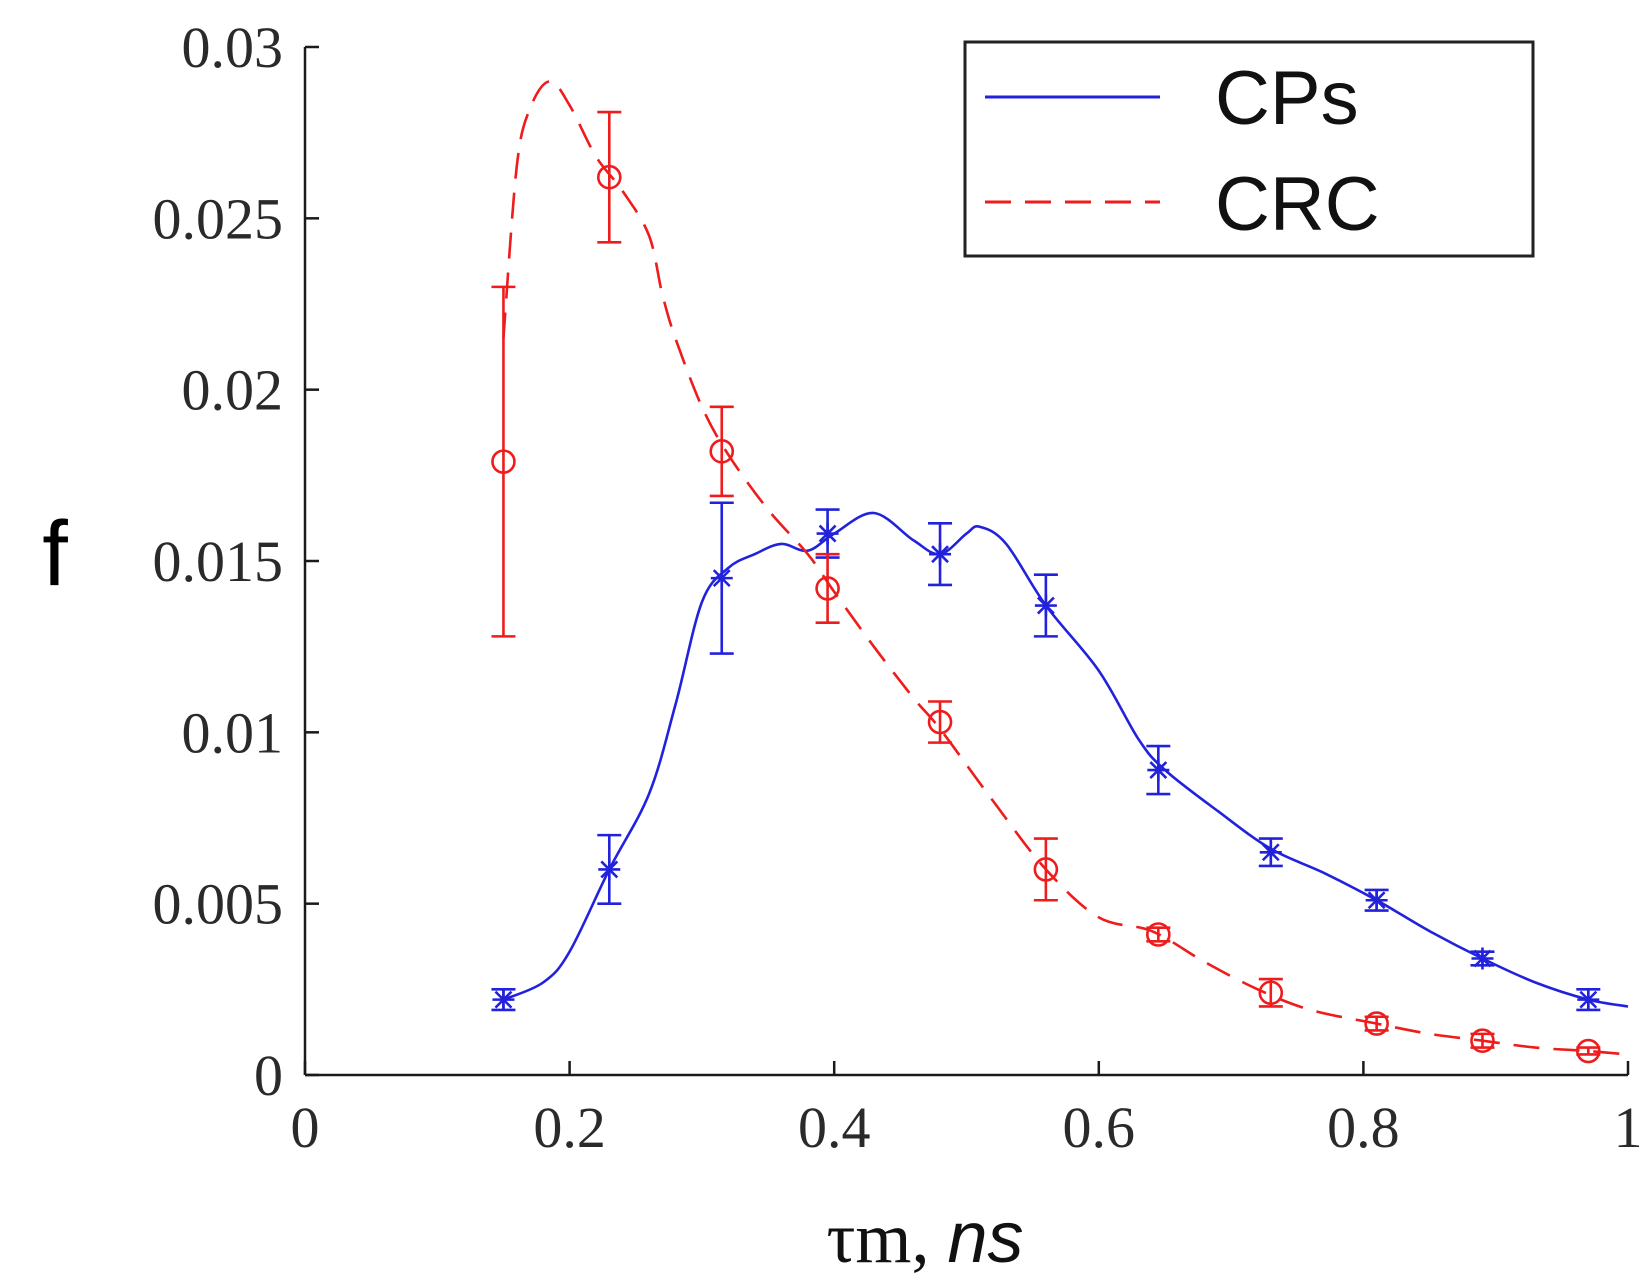 This screenshot has width=1648, height=1281. What do you see at coordinates (878, 1238) in the screenshot?
I see `x-axis-label-symbol: τm,` at bounding box center [878, 1238].